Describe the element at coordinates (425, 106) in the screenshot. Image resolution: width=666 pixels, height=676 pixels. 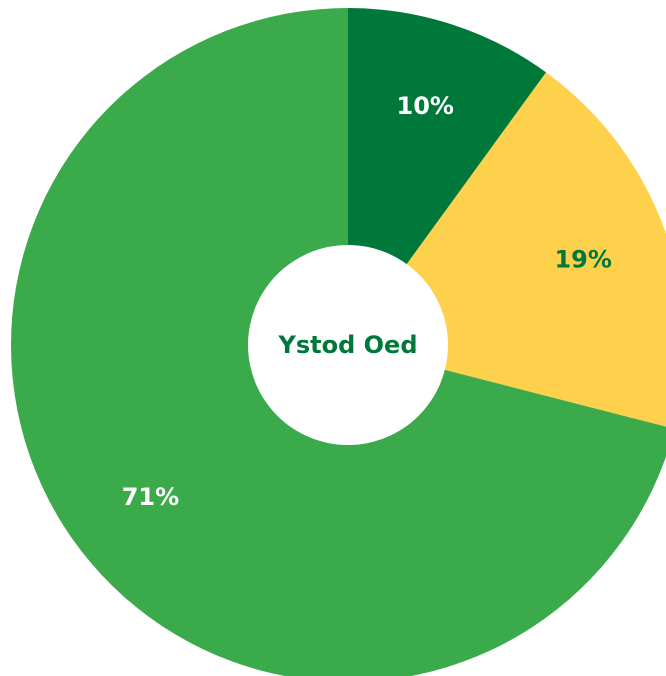
I see `slice-label: 10%` at that location.